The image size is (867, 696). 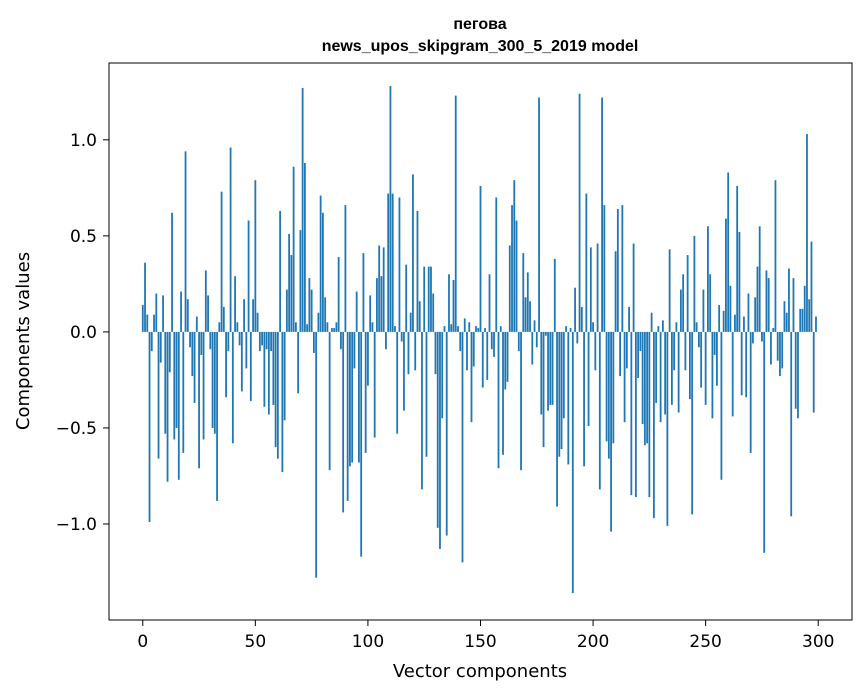 I want to click on y-axis-label: Components values, so click(x=23, y=341).